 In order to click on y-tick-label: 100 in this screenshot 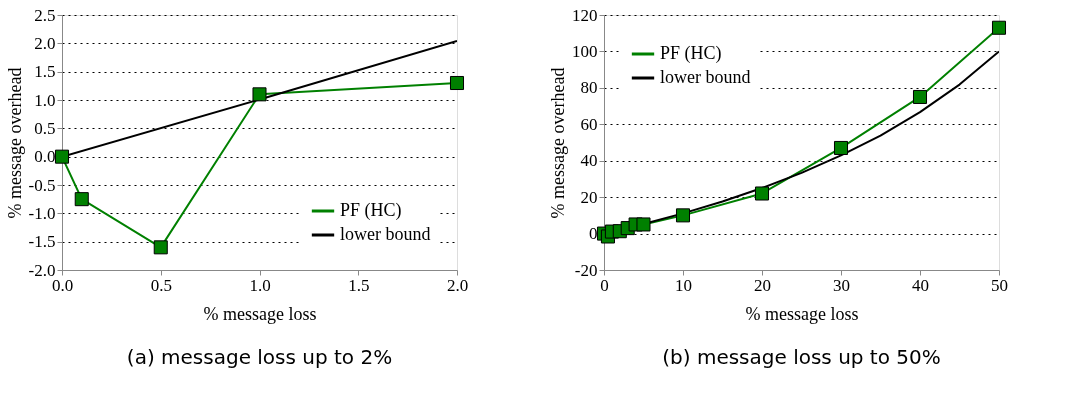, I will do `click(585, 51)`.